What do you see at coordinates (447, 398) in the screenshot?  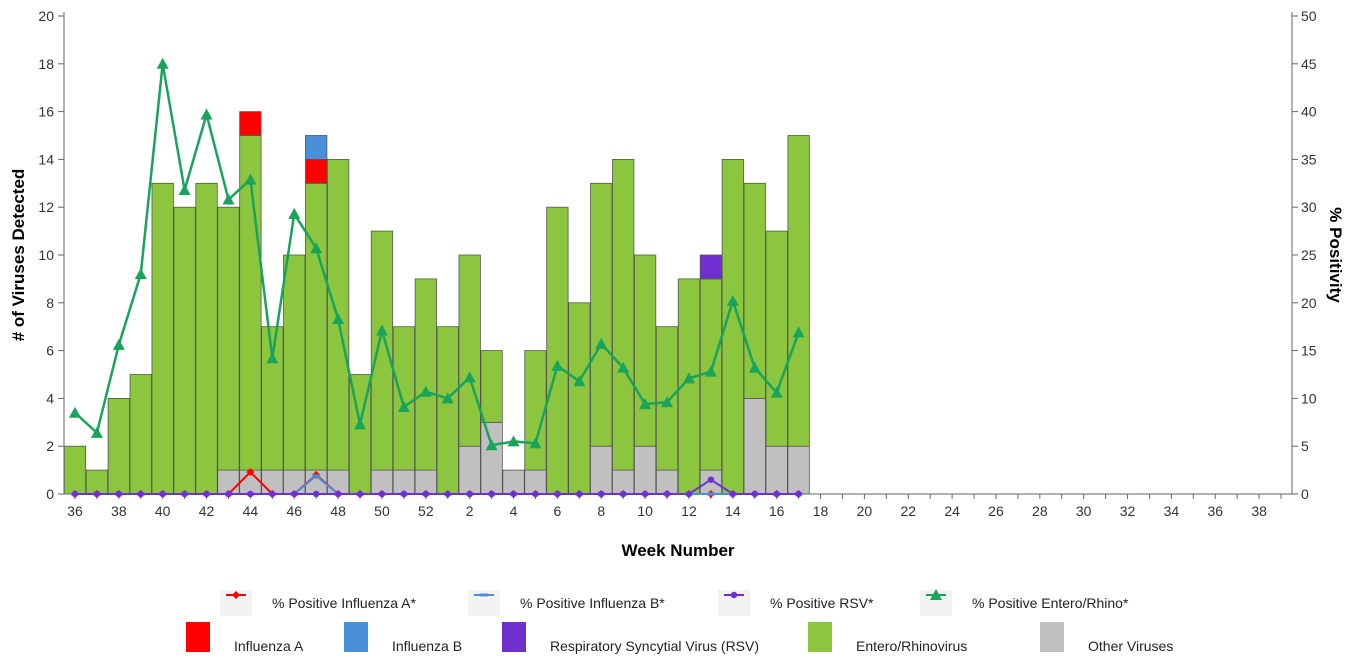 I see `point--positive-entero-rhino--17` at bounding box center [447, 398].